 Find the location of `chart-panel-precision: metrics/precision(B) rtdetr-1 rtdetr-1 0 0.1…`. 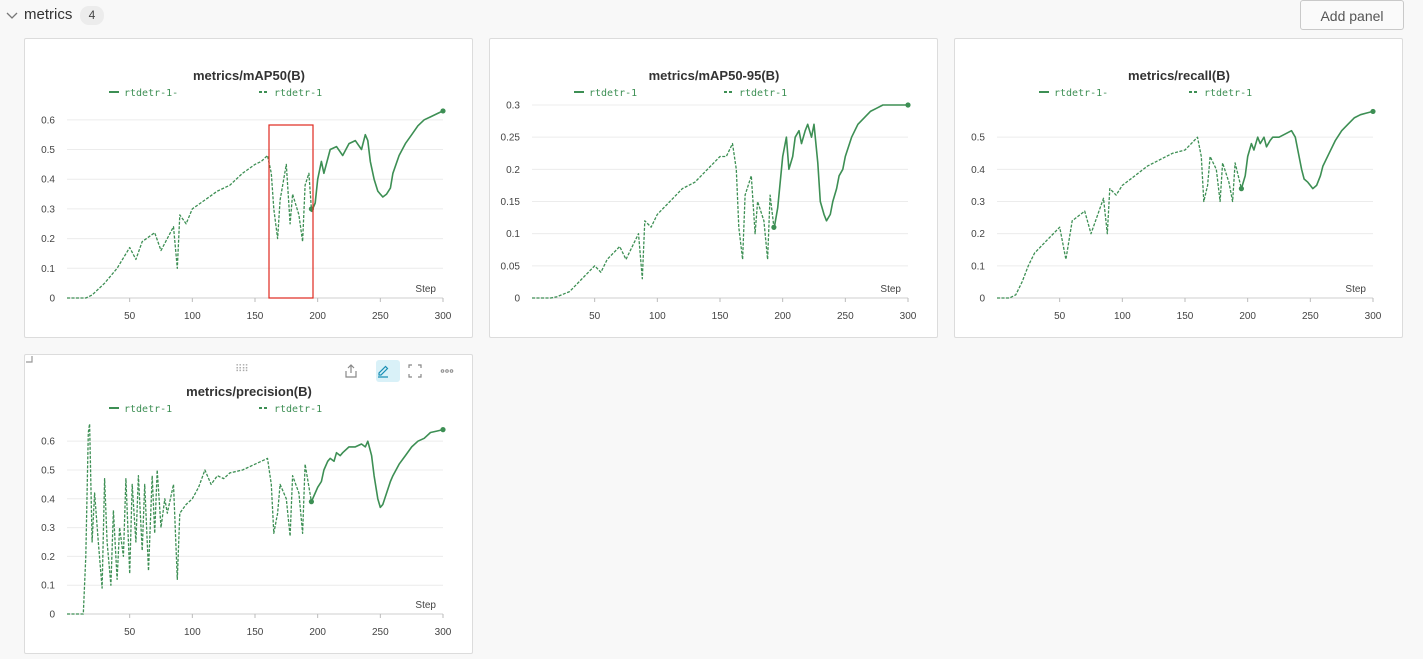

chart-panel-precision: metrics/precision(B) rtdetr-1 rtdetr-1 0 0.1… is located at coordinates (248, 504).